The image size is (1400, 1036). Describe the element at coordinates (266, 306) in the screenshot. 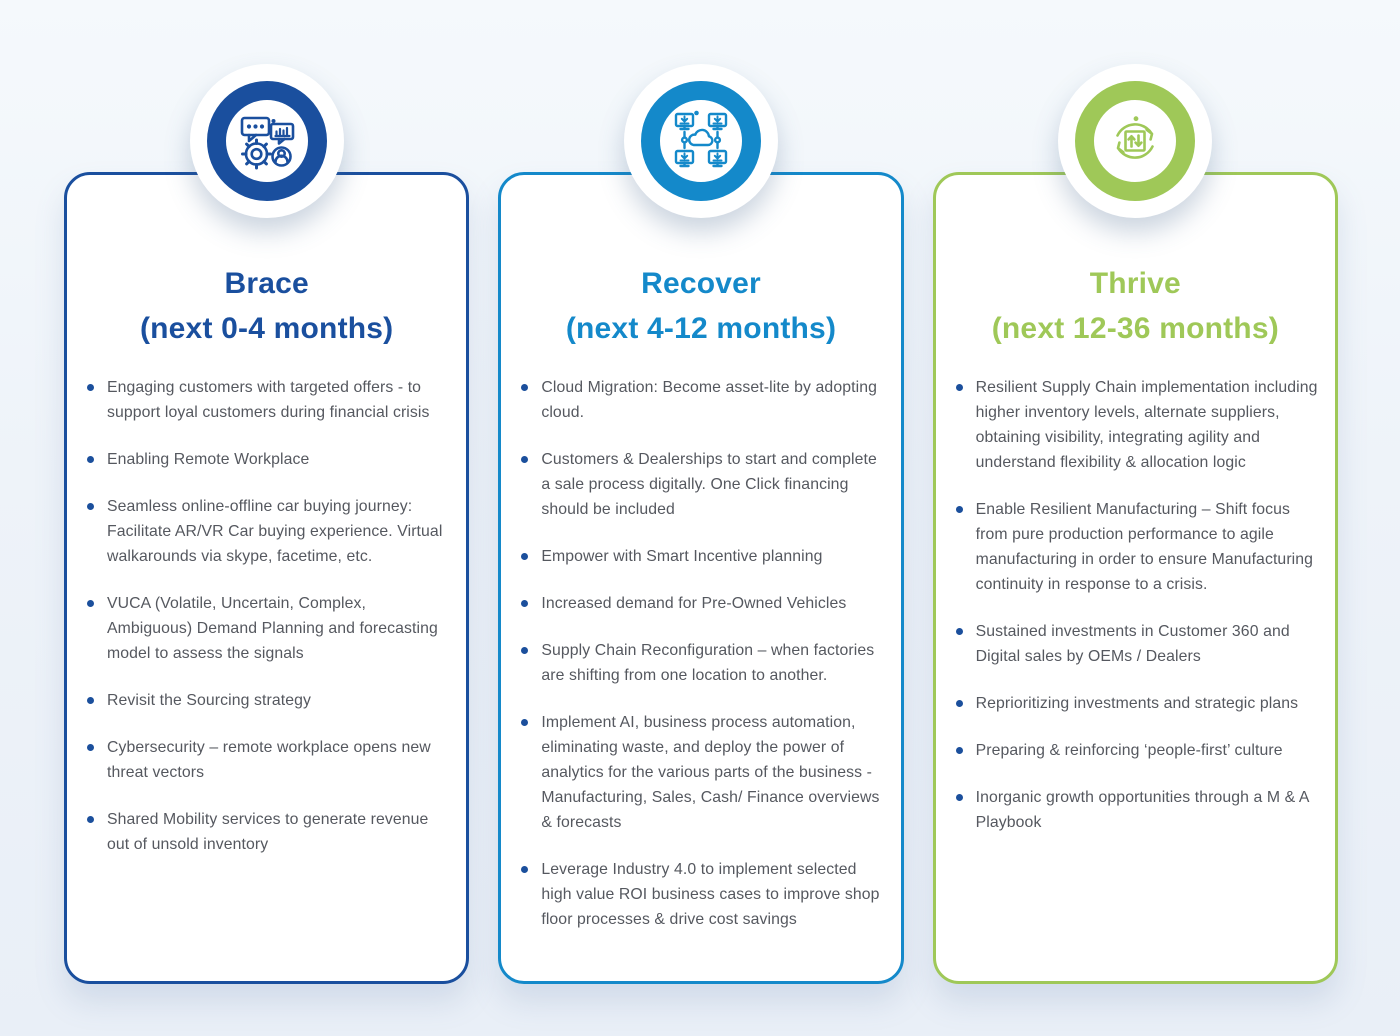

I see `card-title: Brace (next 0-4 months)` at that location.